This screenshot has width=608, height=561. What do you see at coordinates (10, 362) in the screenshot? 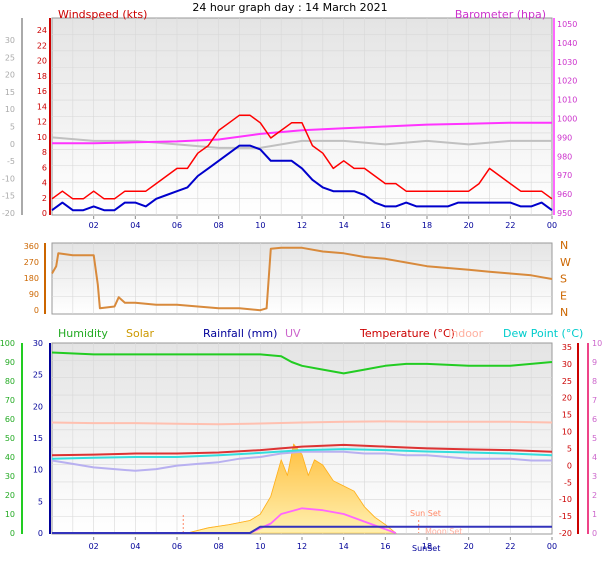
I see `humidity-tick: 90` at bounding box center [10, 362].